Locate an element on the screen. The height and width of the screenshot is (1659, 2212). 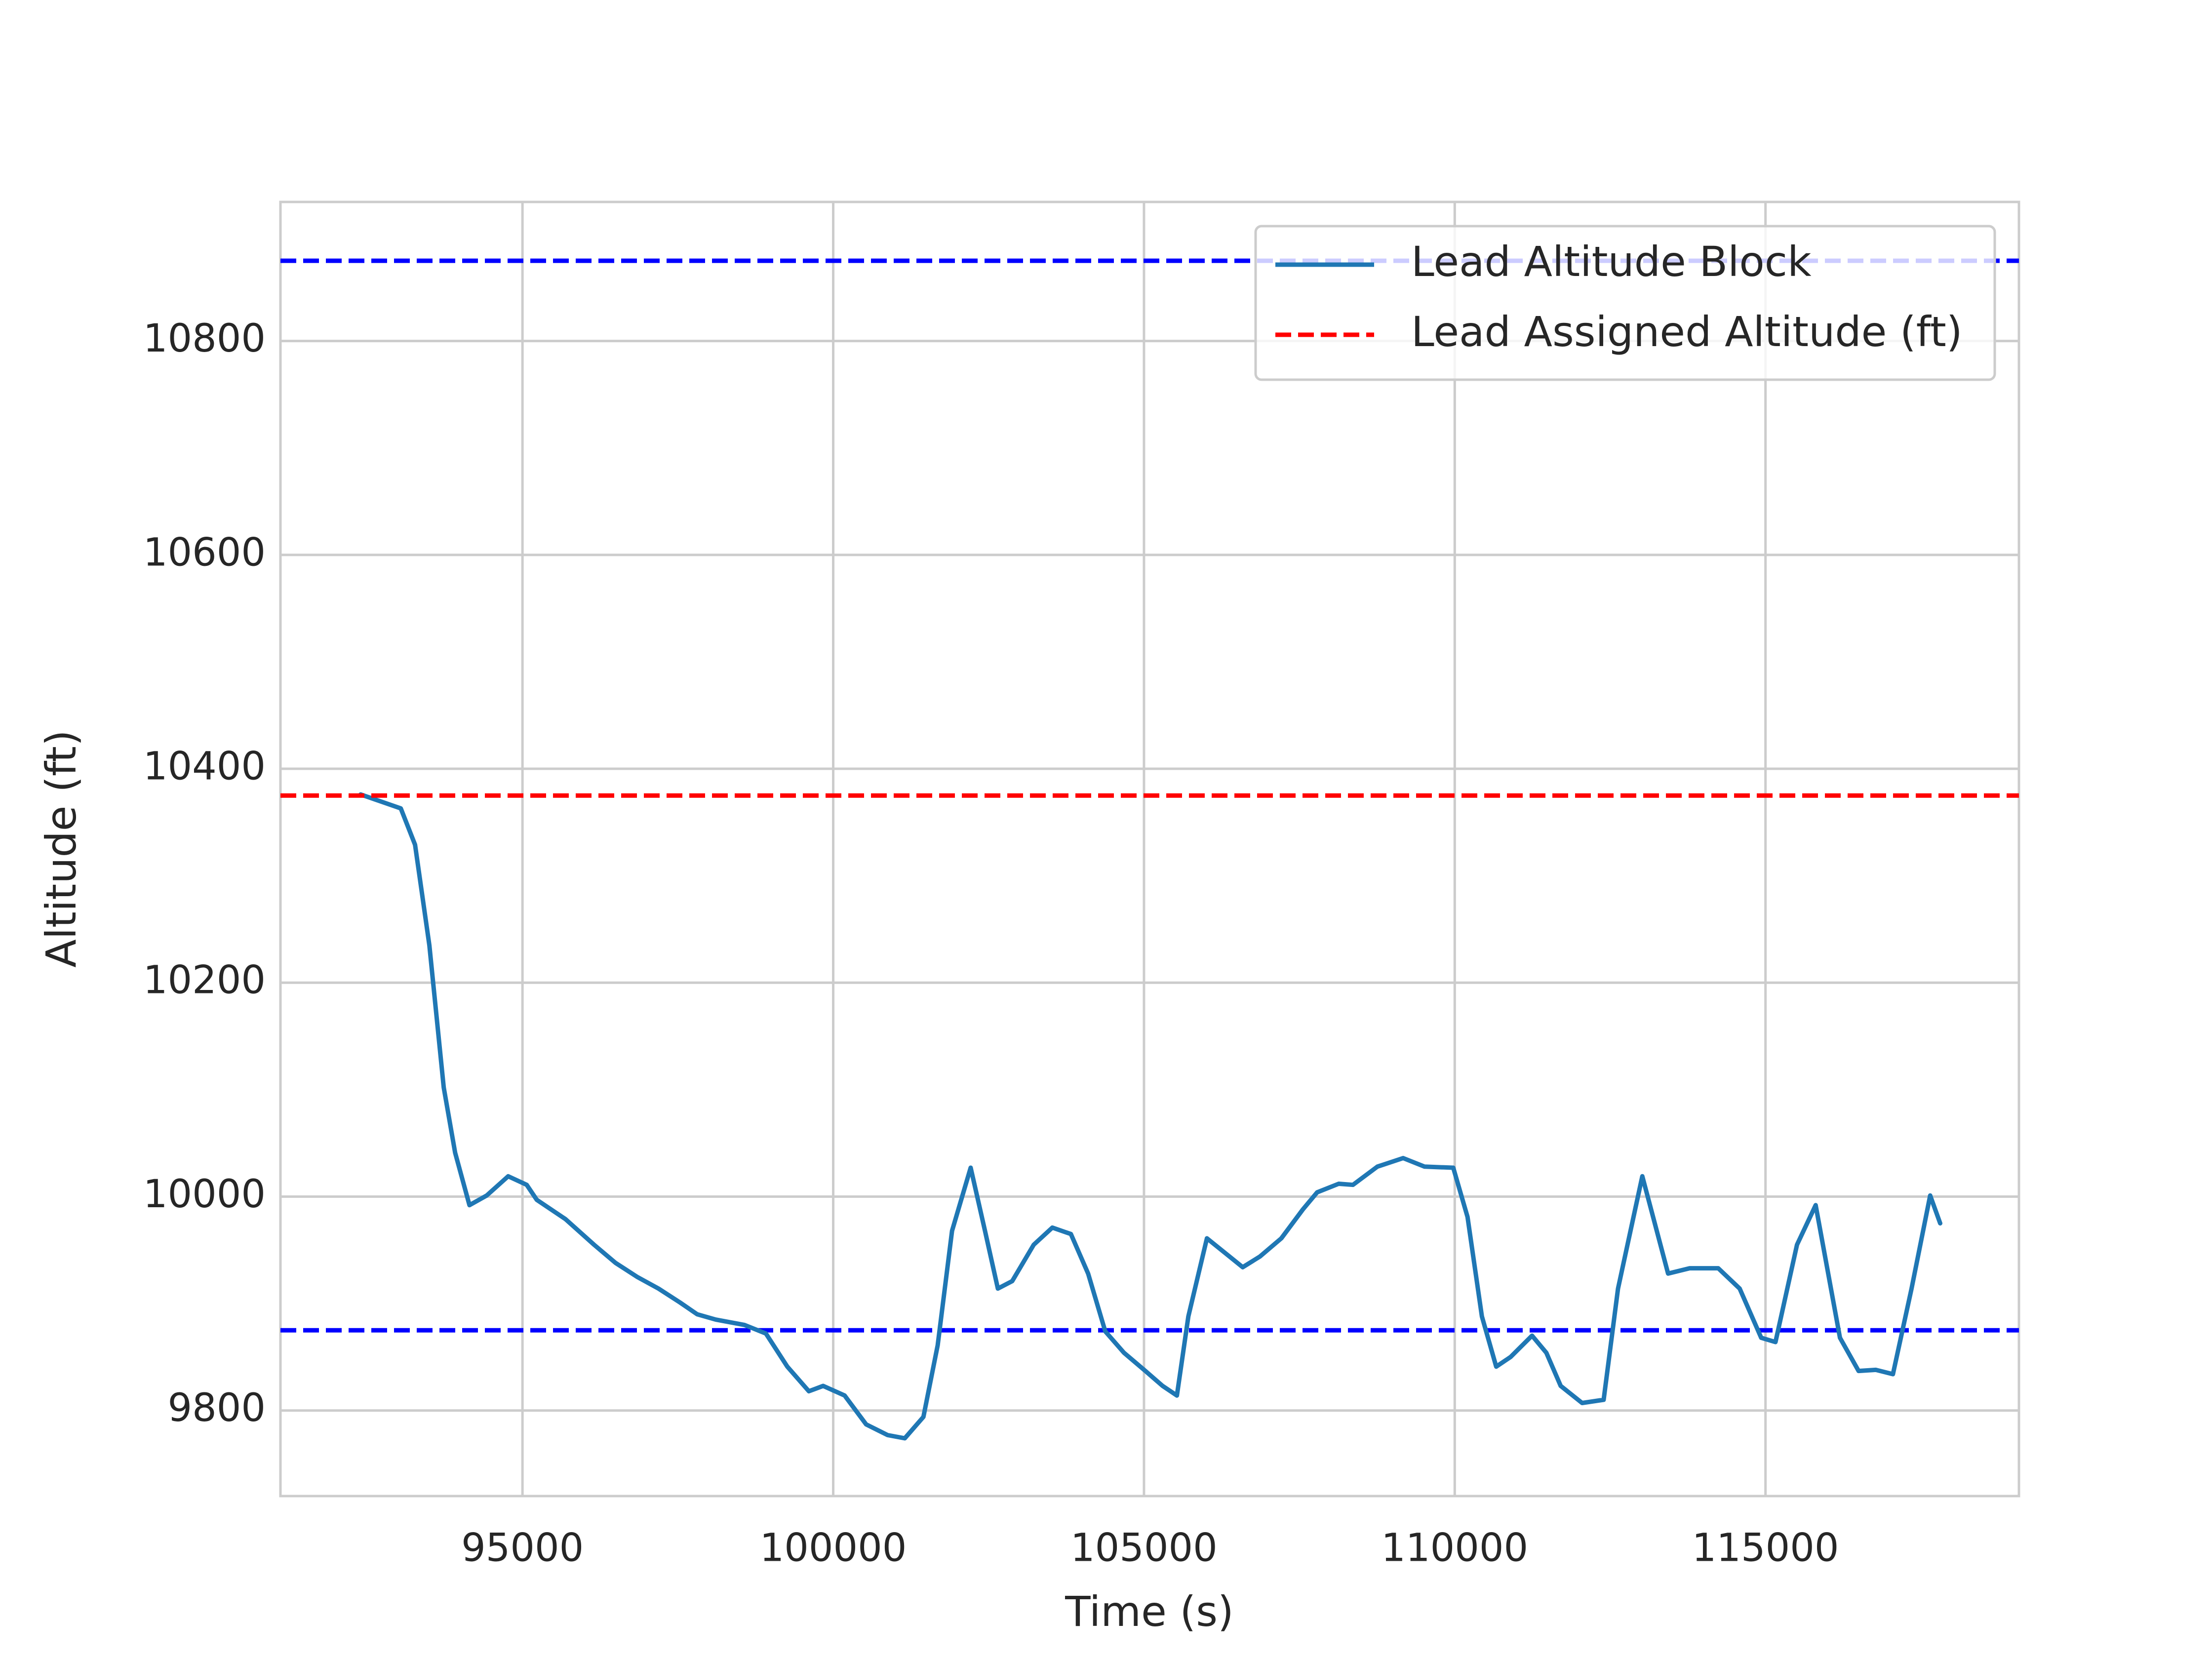
y-tick-label: 9800 is located at coordinates (217, 1408).